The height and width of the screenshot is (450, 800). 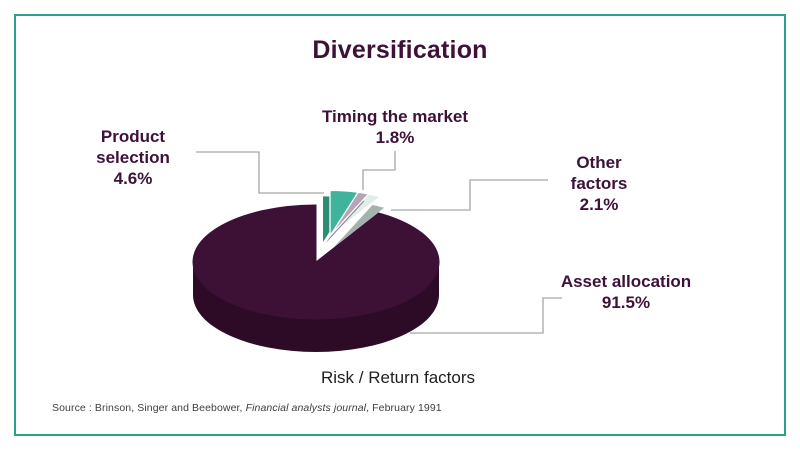 I want to click on callout-product-selection: Product selection 4.6%, so click(x=133, y=157).